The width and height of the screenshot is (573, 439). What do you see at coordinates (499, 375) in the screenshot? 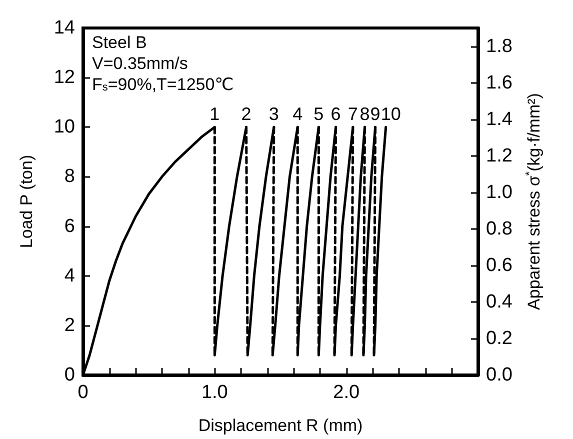
I see `y2-tick-label: 0.0` at bounding box center [499, 375].